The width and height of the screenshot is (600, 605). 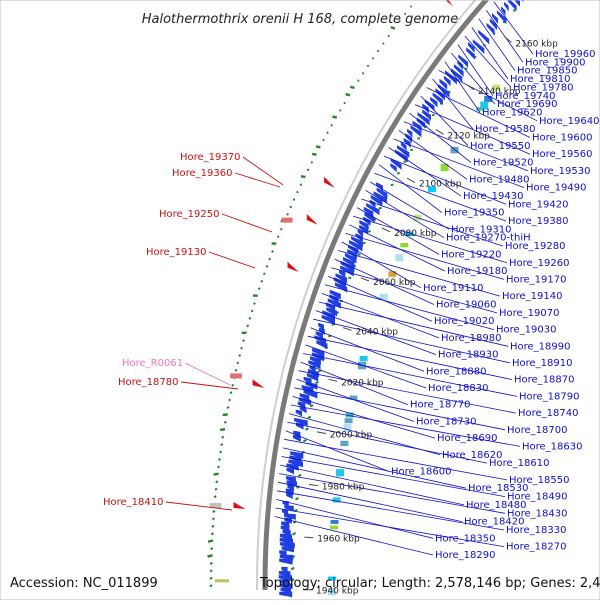 What do you see at coordinates (202, 173) in the screenshot?
I see `gene-label-left: Hore_19360` at bounding box center [202, 173].